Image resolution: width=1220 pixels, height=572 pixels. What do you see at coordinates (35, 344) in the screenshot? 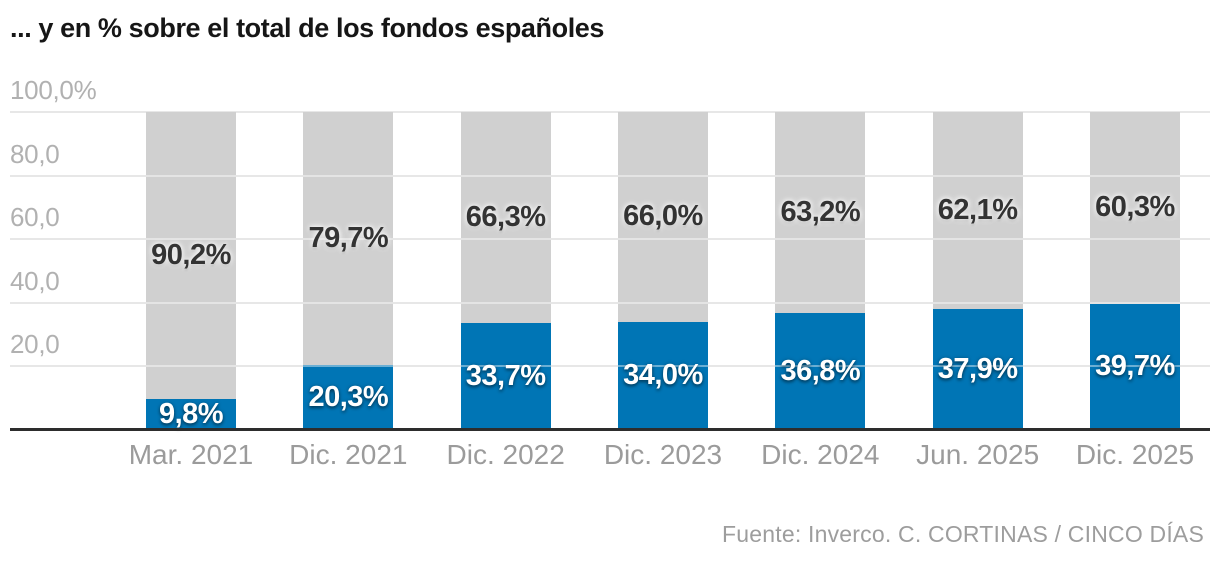
I see `y-tick-label-20: 20,0` at bounding box center [35, 344].